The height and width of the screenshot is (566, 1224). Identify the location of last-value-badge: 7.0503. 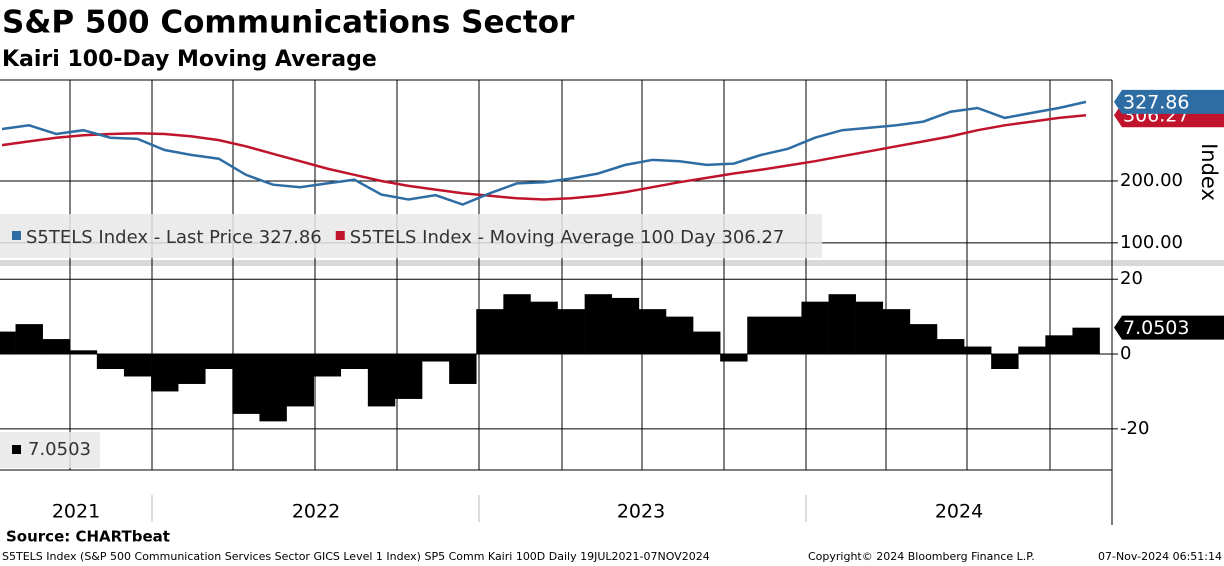
(1156, 328).